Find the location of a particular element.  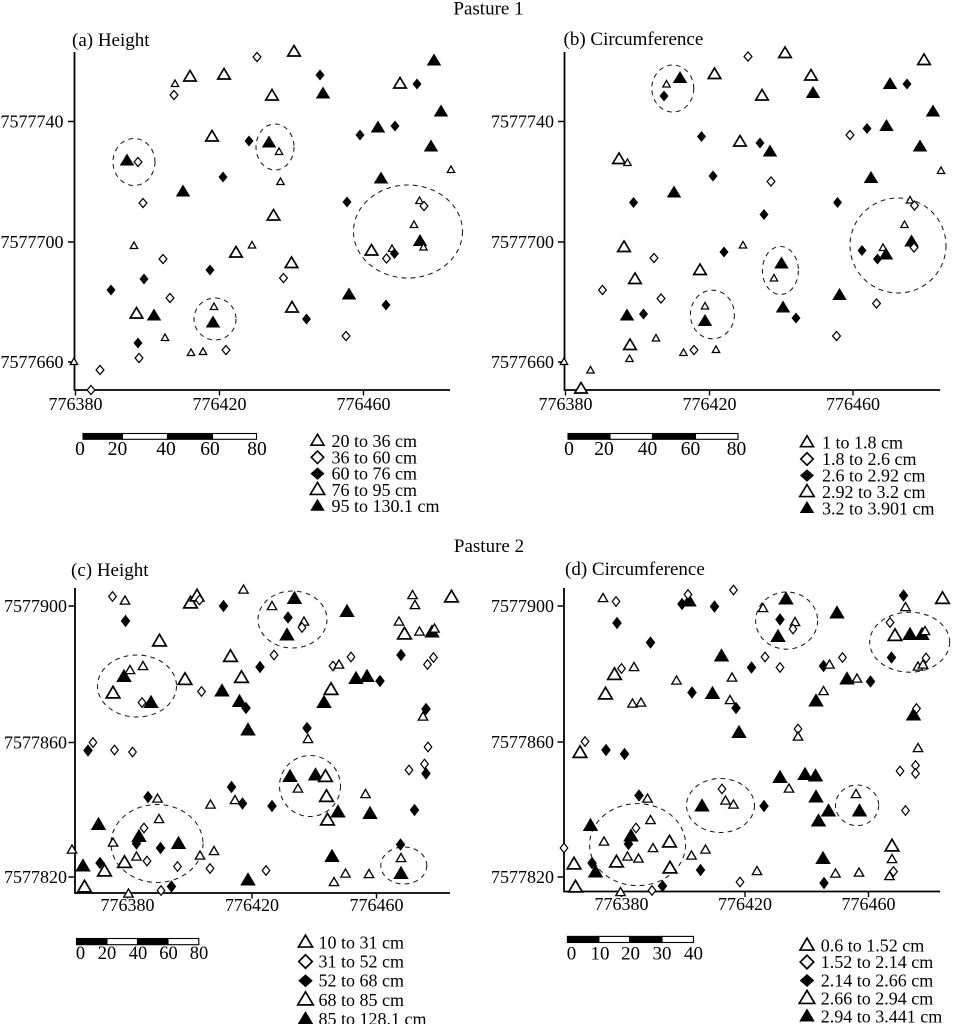

svg-text: 20 to 36 cm is located at coordinates (375, 441).